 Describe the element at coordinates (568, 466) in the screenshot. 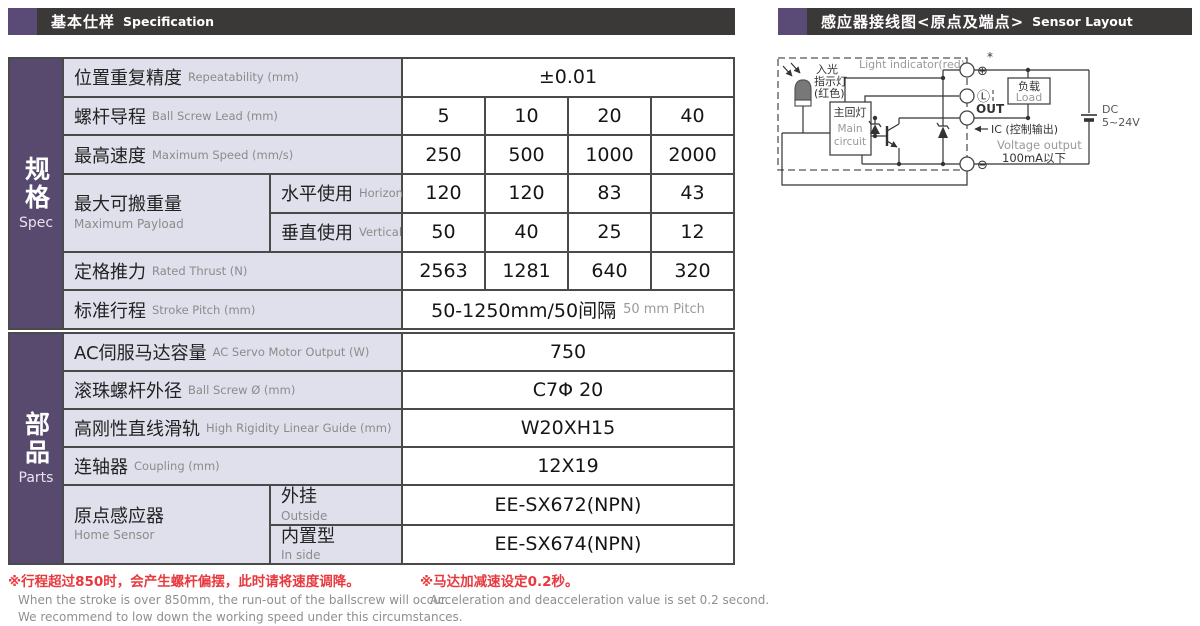

I see `value-coupling: 12X19` at that location.